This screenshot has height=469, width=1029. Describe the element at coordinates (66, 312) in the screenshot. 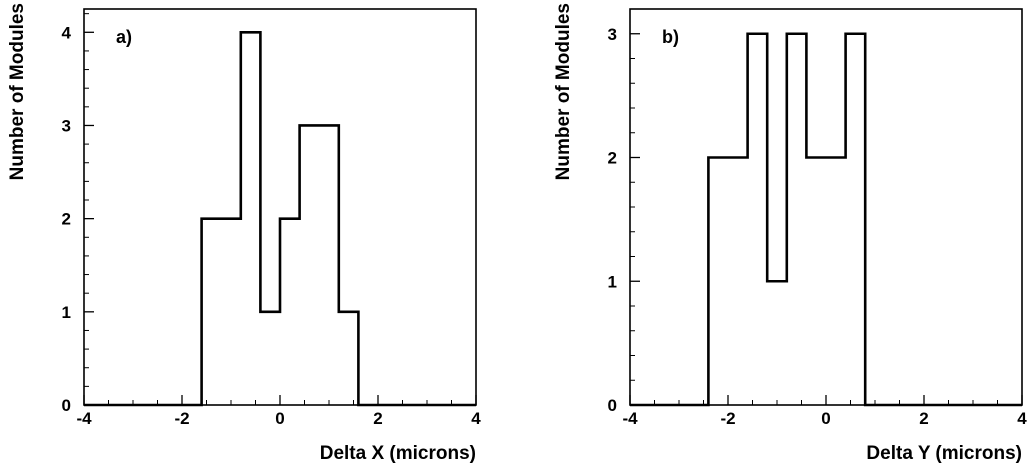

I see `y-tick-label-a: 1` at that location.